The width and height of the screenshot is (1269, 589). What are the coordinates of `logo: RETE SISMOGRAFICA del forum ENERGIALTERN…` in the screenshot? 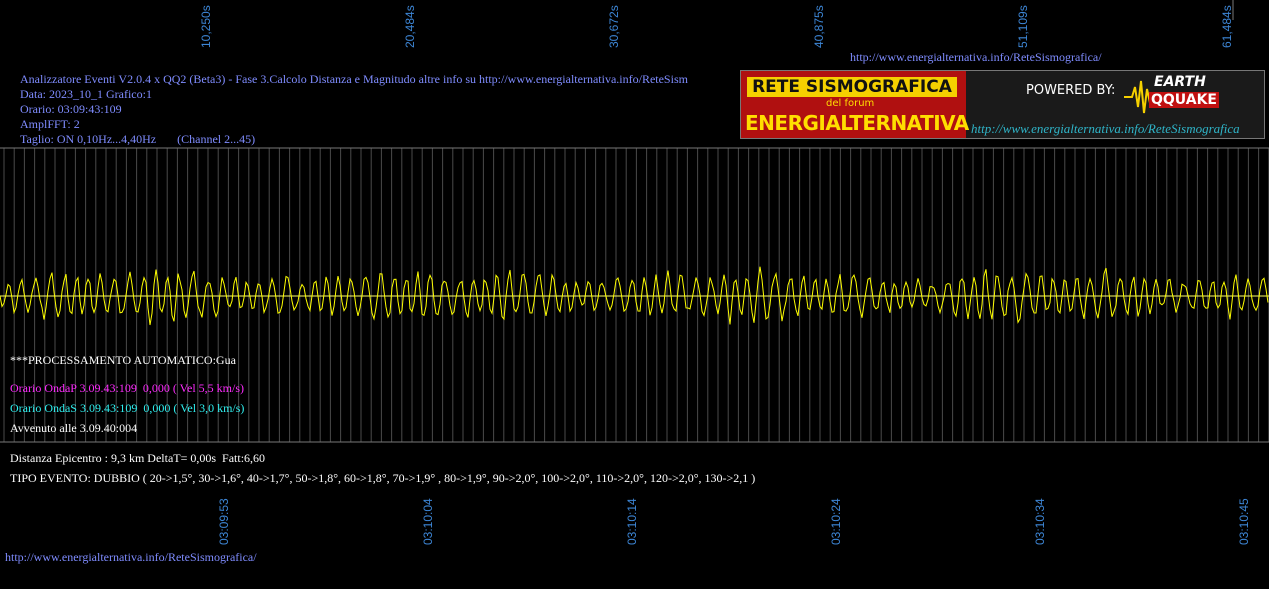 It's located at (1002, 104).